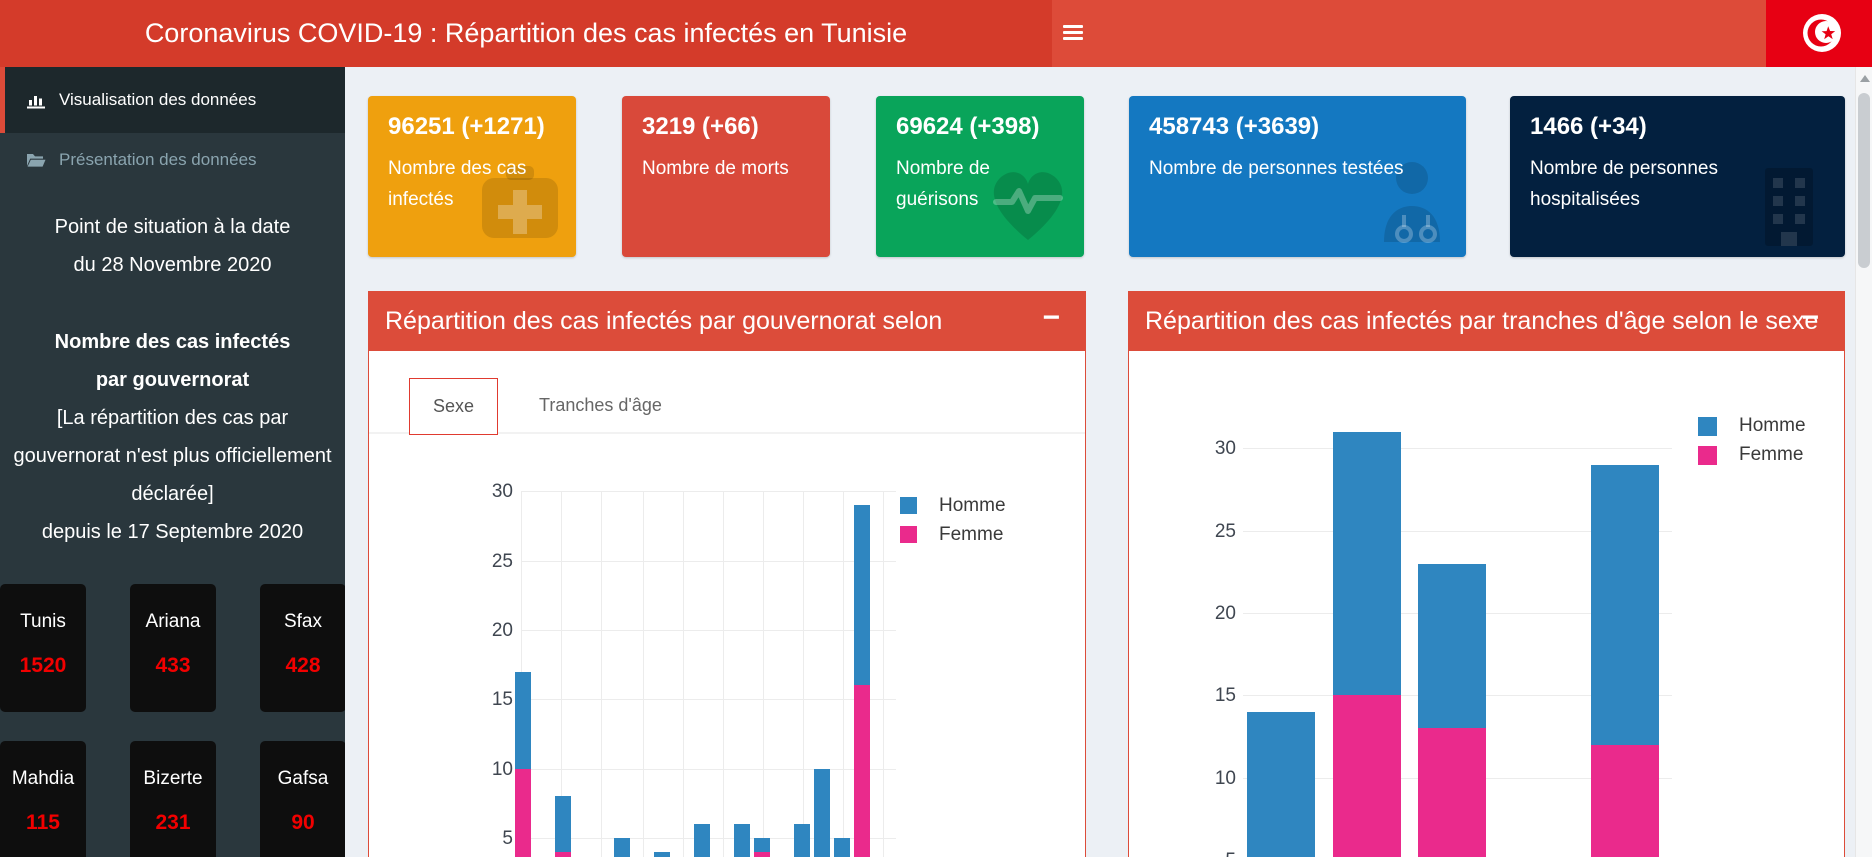  I want to click on stat-card-value: 458743 (+3639), so click(1234, 126).